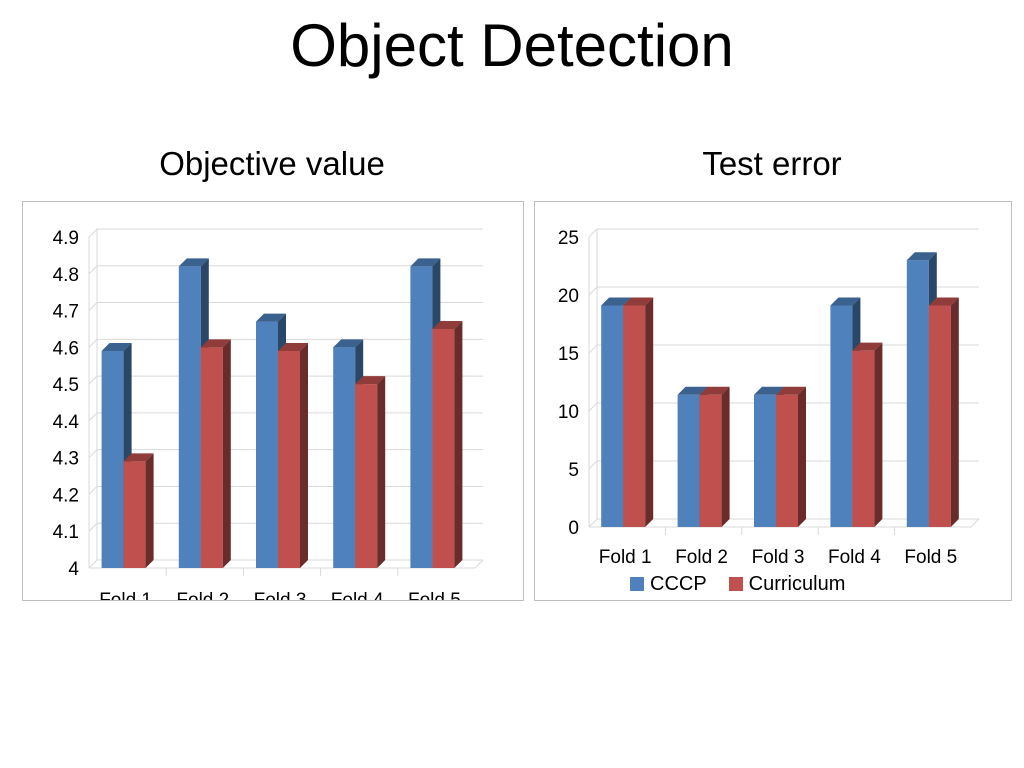 This screenshot has width=1024, height=768. Describe the element at coordinates (568, 238) in the screenshot. I see `test-error-y-tick-label: 25` at that location.